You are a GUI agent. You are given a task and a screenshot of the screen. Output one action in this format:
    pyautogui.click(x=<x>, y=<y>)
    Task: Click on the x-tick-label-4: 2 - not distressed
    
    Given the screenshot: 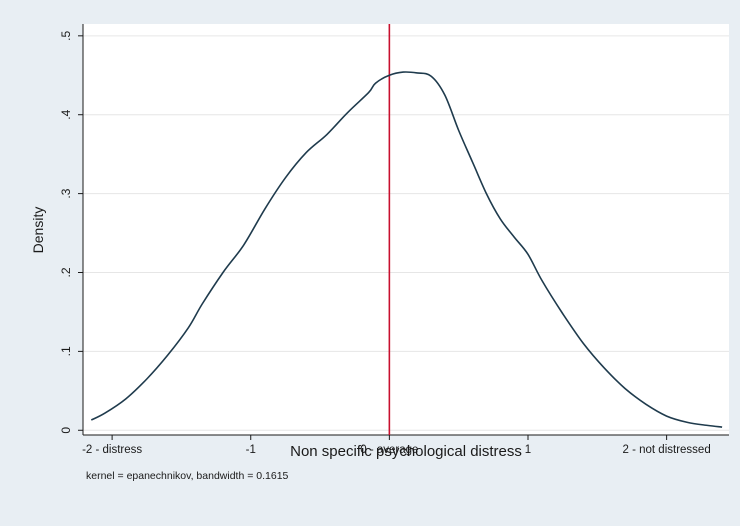 What is the action you would take?
    pyautogui.click(x=667, y=450)
    